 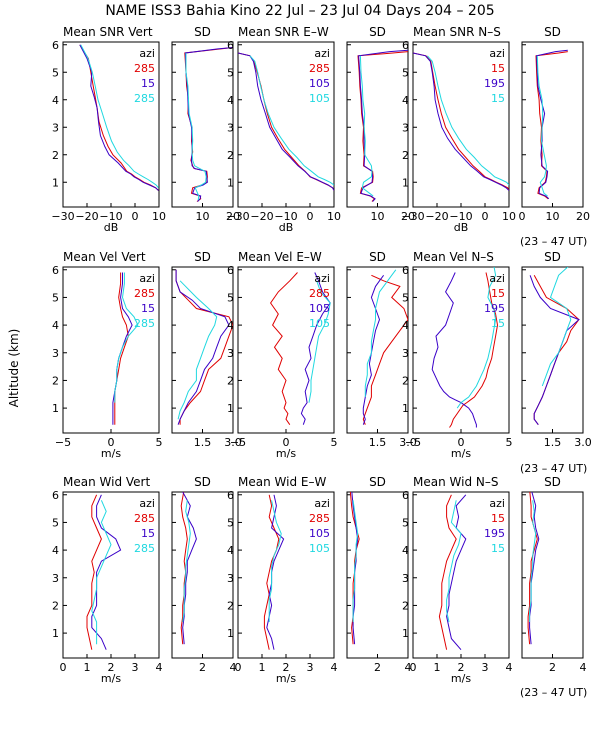 What do you see at coordinates (106, 482) in the screenshot?
I see `panel-title: Mean Wid Vert` at bounding box center [106, 482].